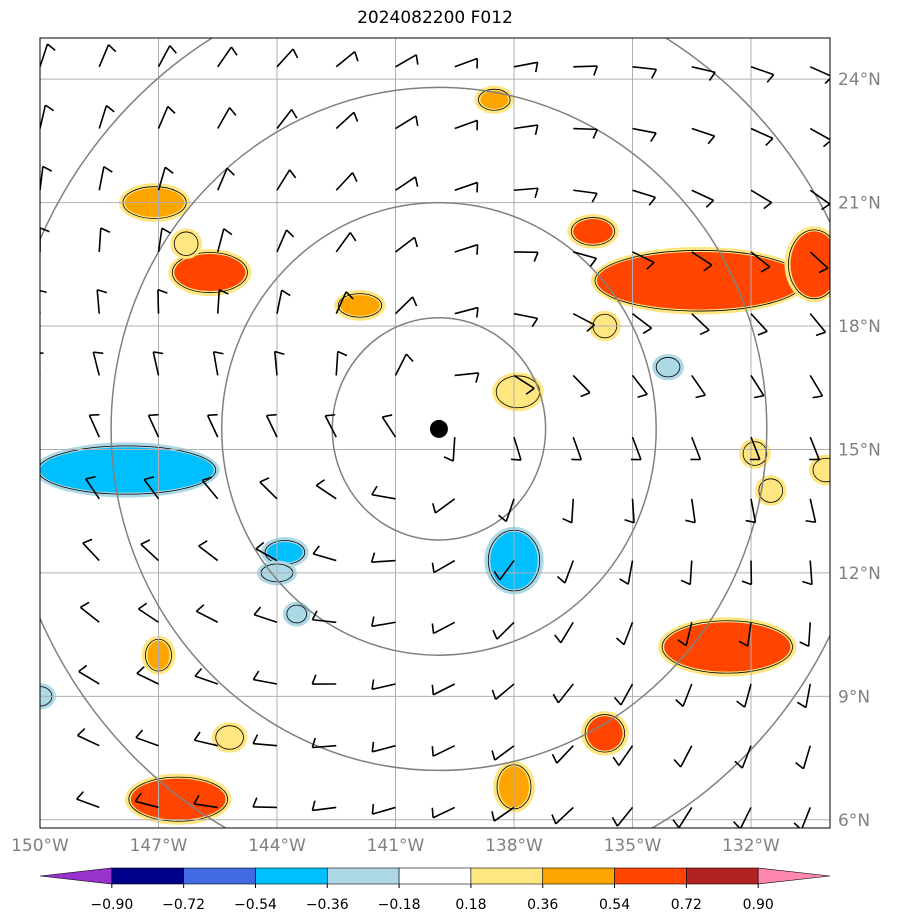 This screenshot has height=924, width=900. Describe the element at coordinates (327, 905) in the screenshot. I see `colorbar-tick-label: −0.36` at that location.